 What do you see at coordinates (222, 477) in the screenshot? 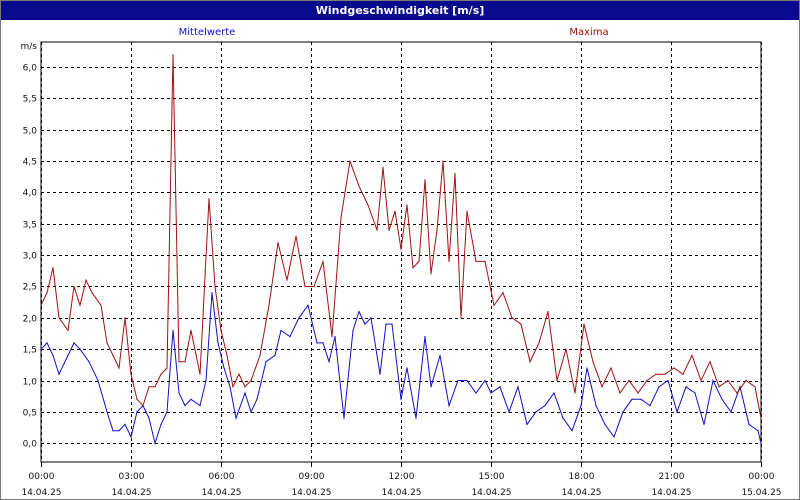
I see `x-tick-time: 06:00` at bounding box center [222, 477].